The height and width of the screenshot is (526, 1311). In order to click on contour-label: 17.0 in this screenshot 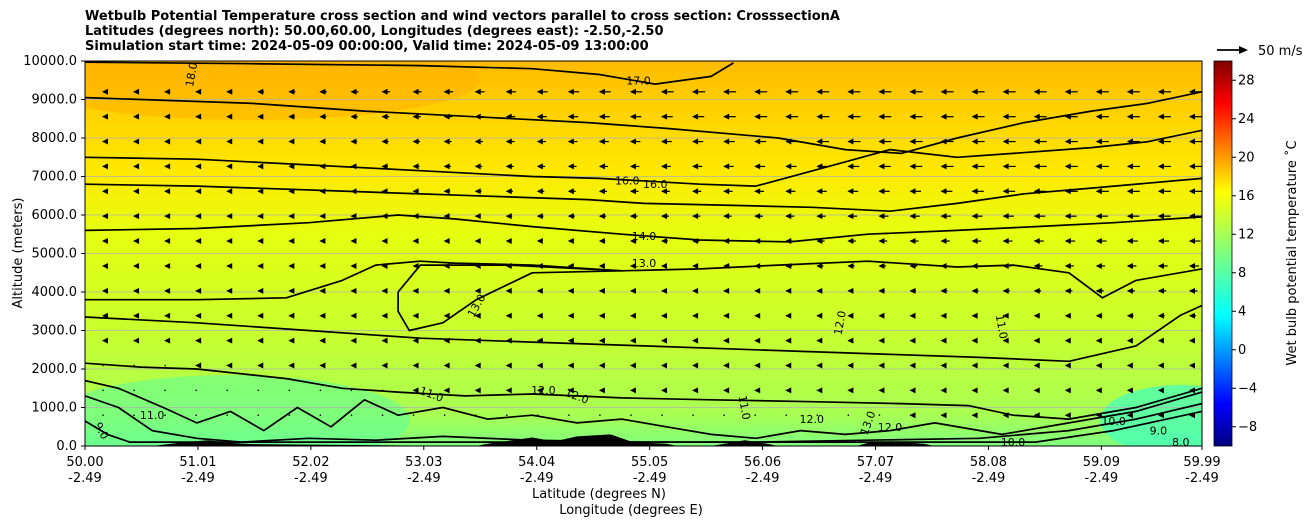, I will do `click(638, 80)`.